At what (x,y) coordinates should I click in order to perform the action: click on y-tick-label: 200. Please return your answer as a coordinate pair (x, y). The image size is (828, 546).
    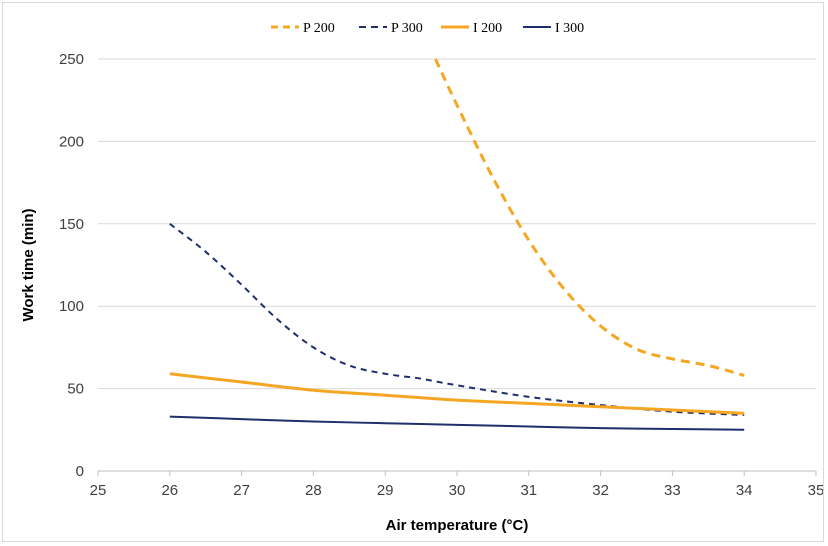
    Looking at the image, I should click on (71, 141).